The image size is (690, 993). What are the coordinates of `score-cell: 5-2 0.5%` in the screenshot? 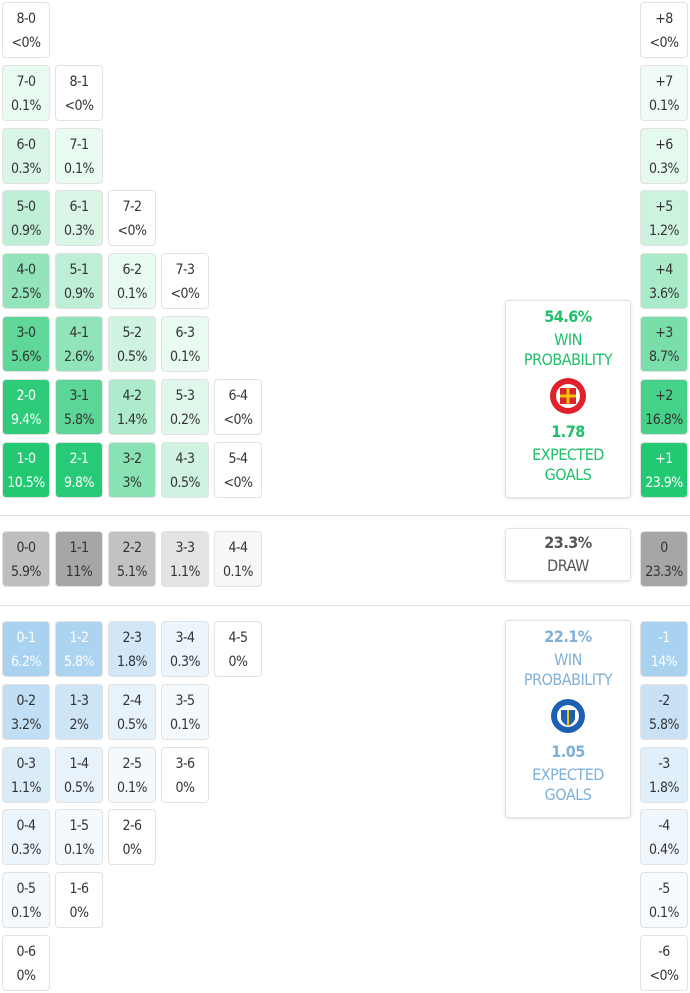 It's located at (132, 344).